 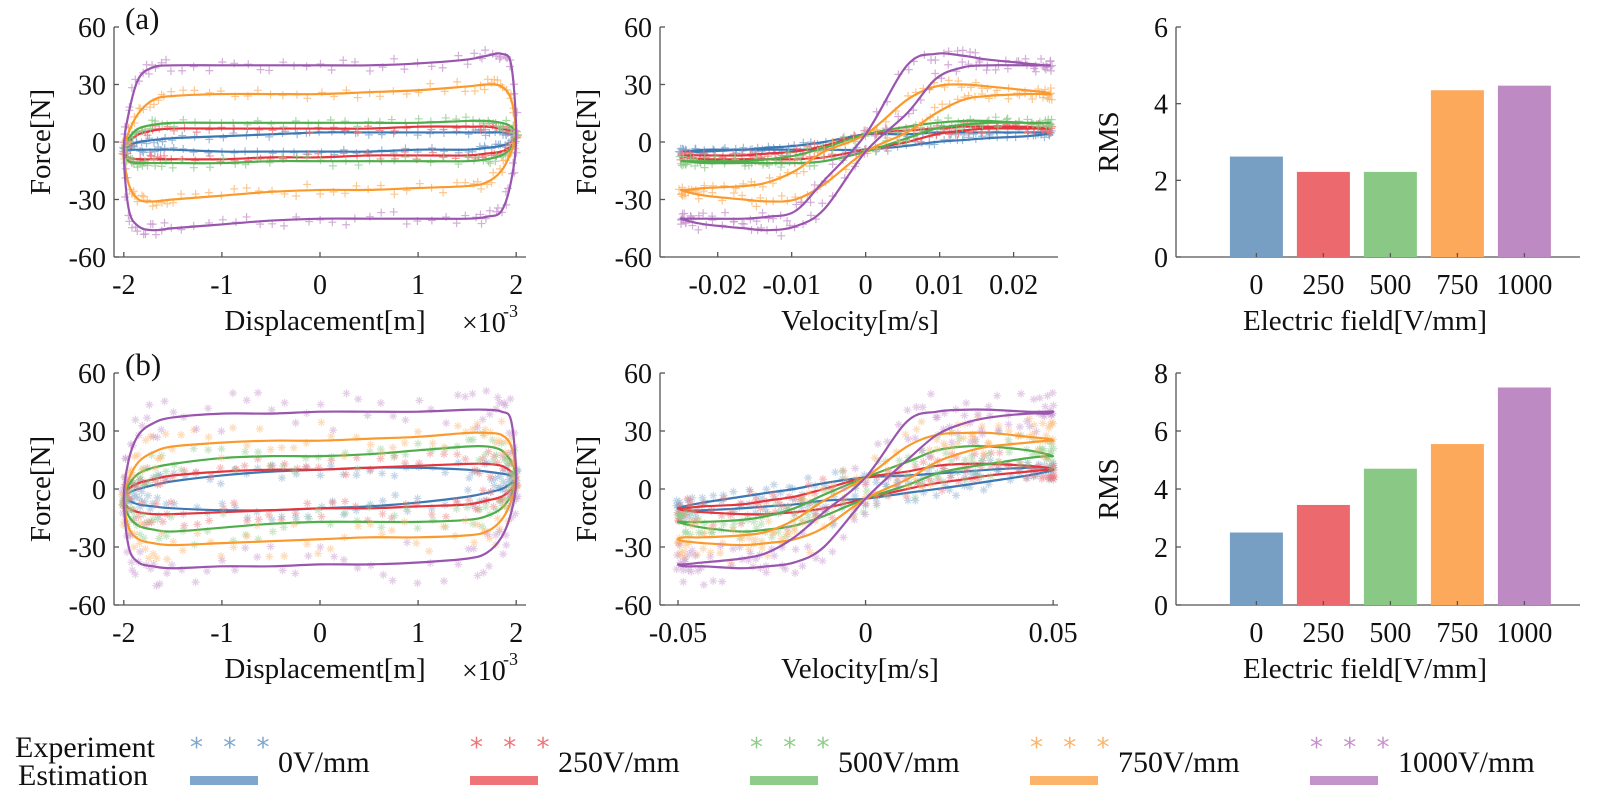 What do you see at coordinates (142, 18) in the screenshot?
I see `panel-label: (a)` at bounding box center [142, 18].